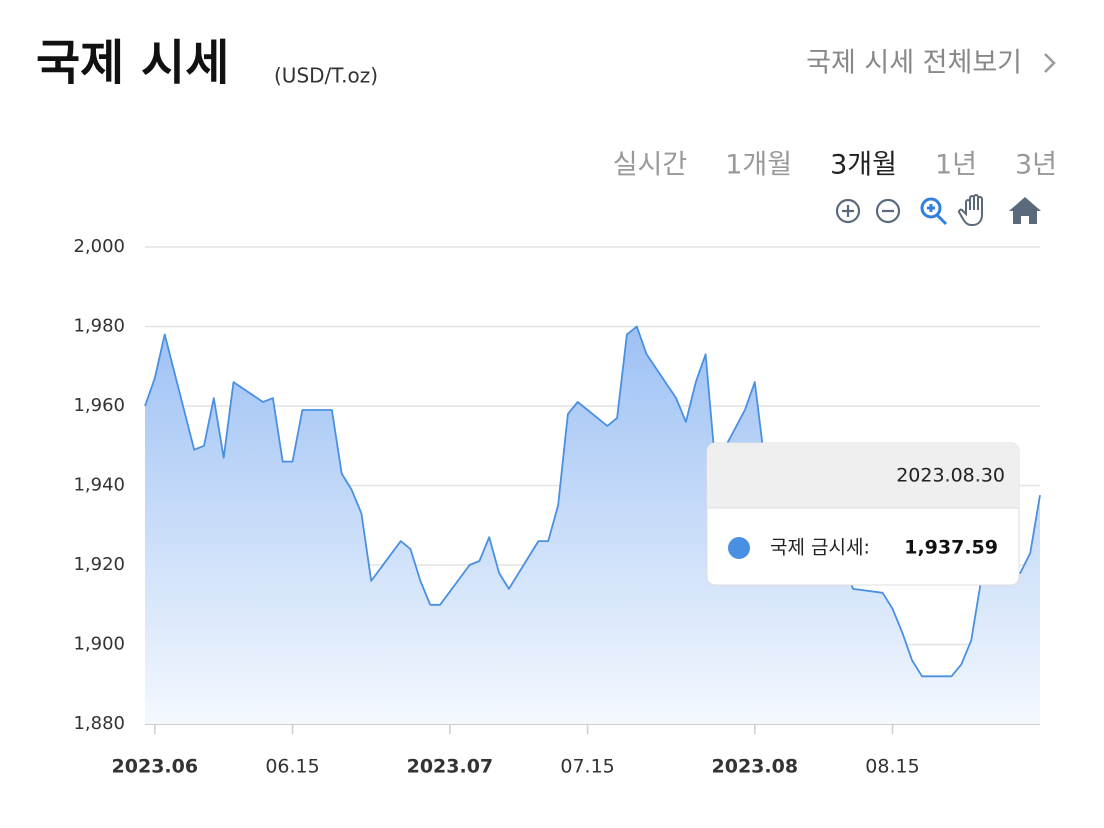  Describe the element at coordinates (326, 76) in the screenshot. I see `unit: (USD/T.oz)` at that location.